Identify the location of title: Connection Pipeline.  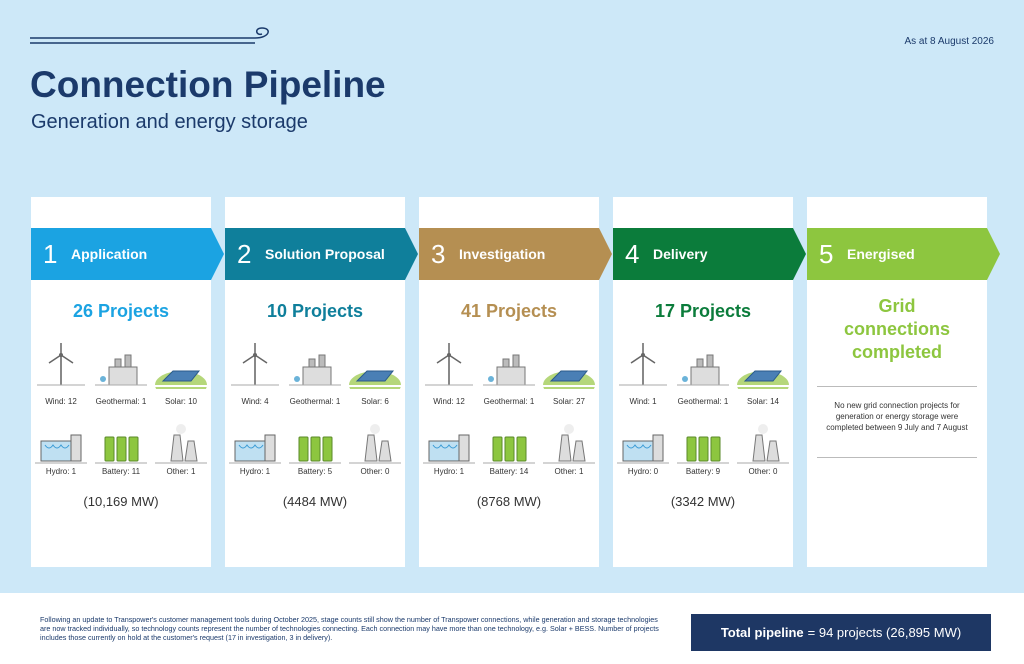
(208, 84).